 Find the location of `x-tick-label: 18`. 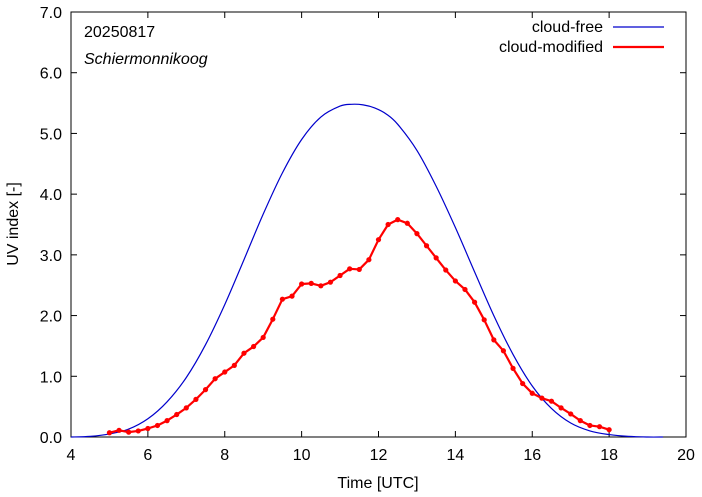

x-tick-label: 18 is located at coordinates (609, 455).